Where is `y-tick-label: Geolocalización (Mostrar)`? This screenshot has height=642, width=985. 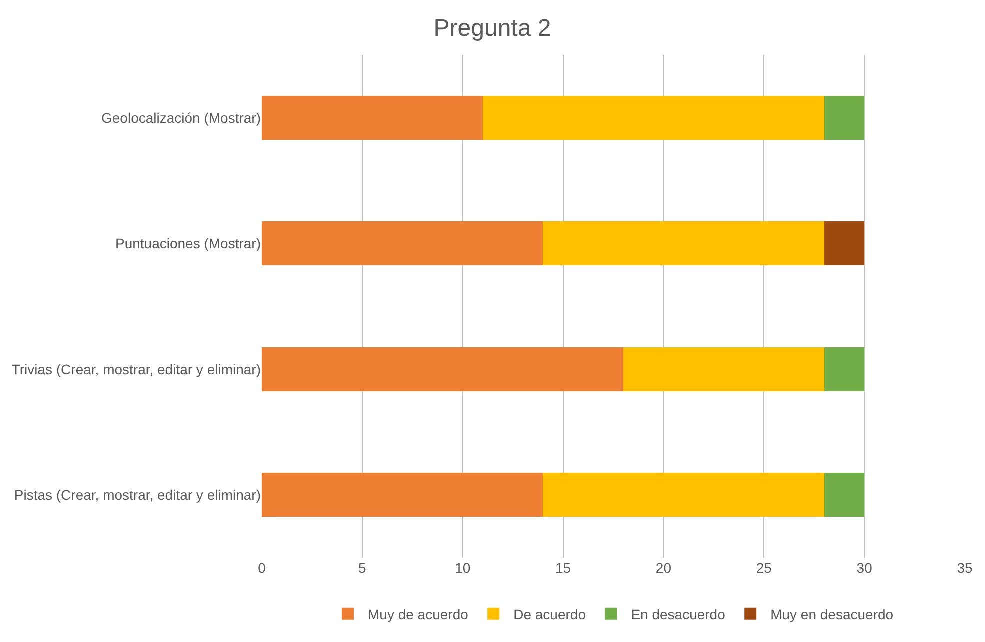
y-tick-label: Geolocalización (Mostrar) is located at coordinates (181, 118).